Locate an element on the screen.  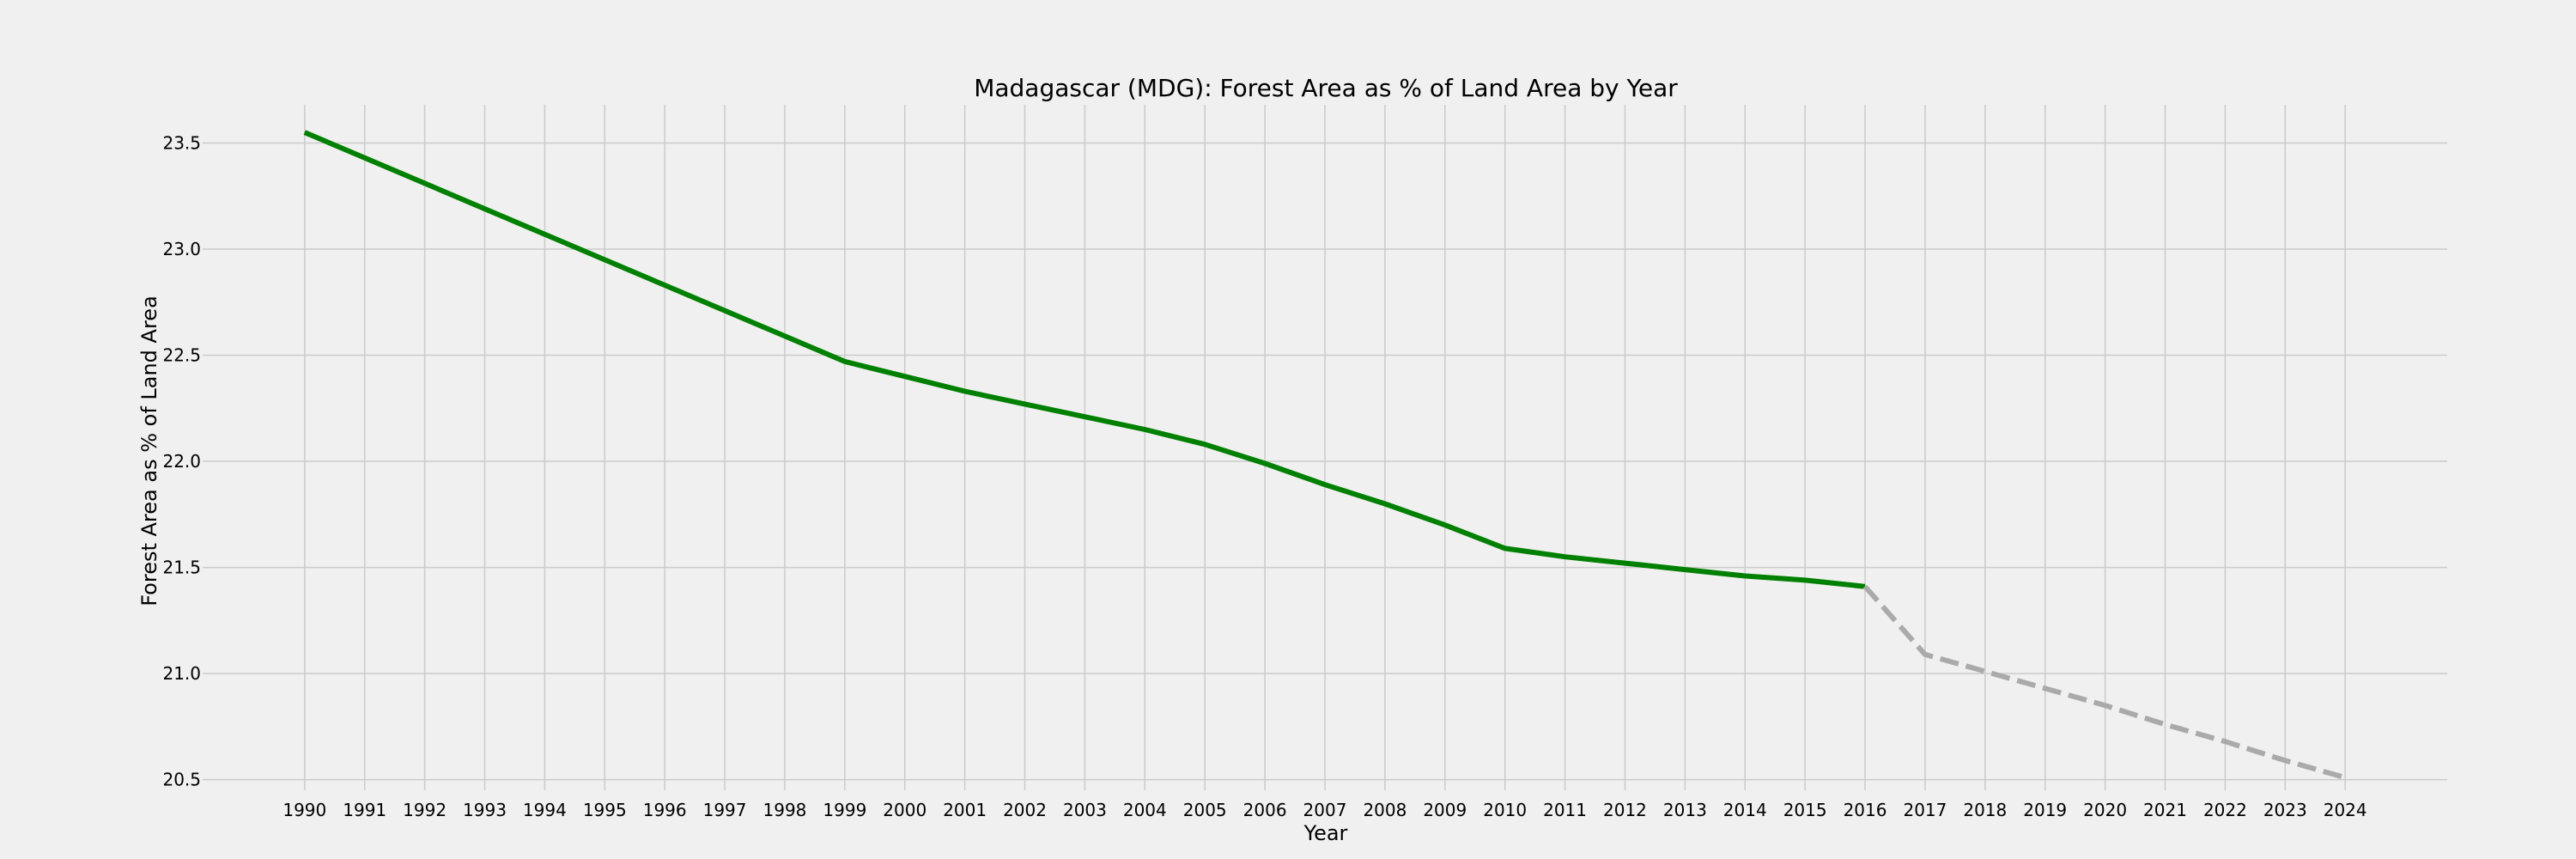
x-tick-label: 2001 is located at coordinates (965, 810).